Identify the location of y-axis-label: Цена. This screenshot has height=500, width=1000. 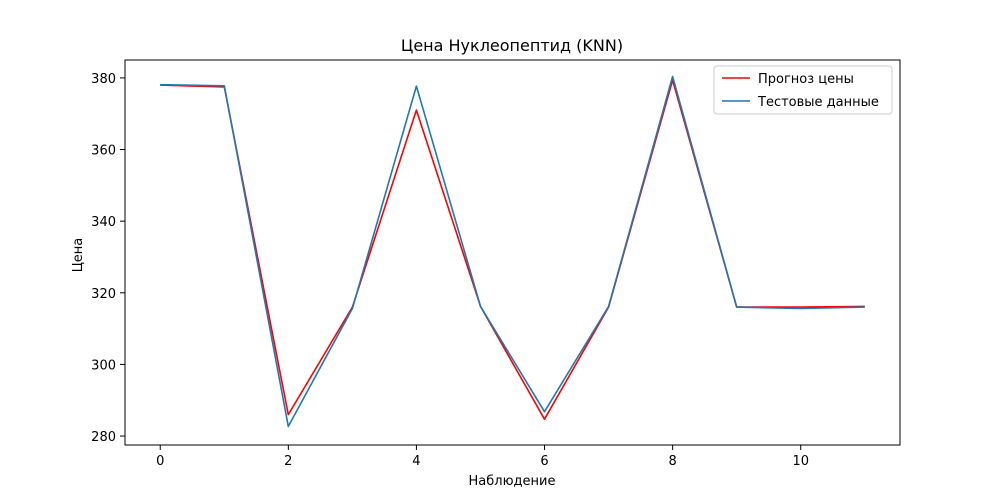
(78, 255).